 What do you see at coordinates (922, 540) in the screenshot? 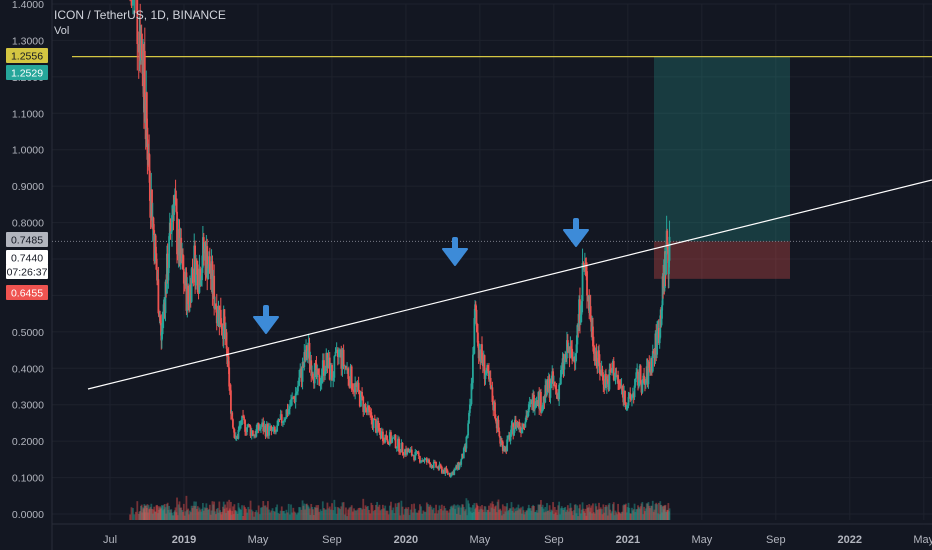
I see `x-tick-label: May` at bounding box center [922, 540].